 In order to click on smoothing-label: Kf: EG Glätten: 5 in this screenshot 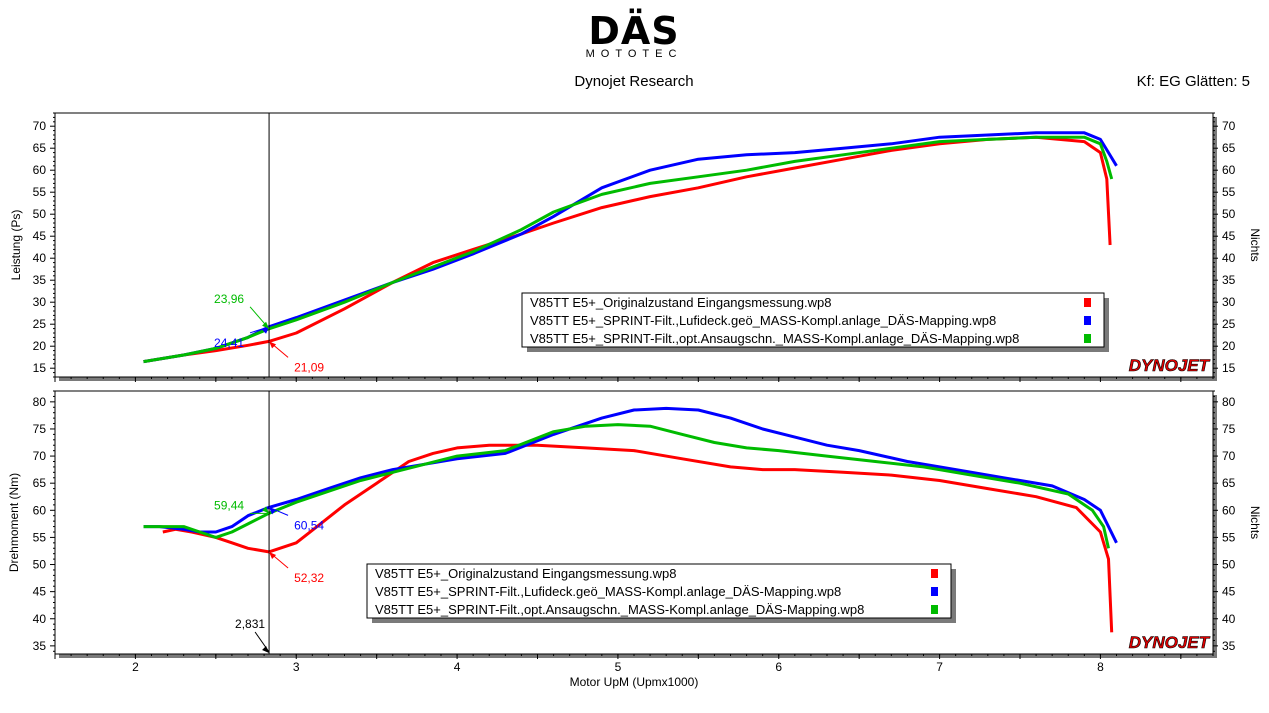, I will do `click(1193, 81)`.